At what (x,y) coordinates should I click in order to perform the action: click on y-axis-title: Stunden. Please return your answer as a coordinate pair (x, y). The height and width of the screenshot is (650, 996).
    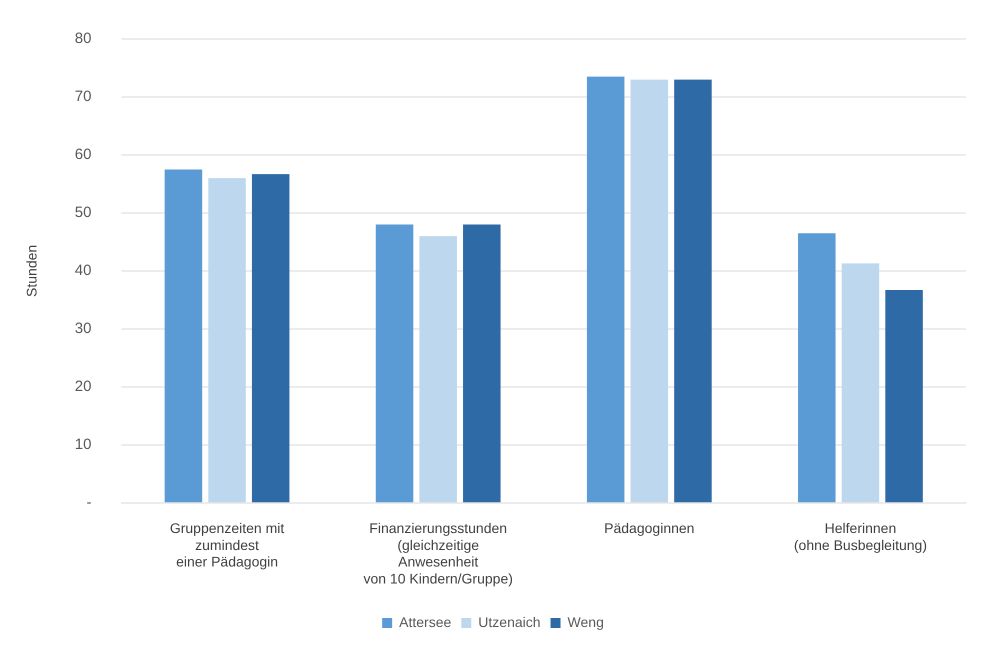
    Looking at the image, I should click on (31, 270).